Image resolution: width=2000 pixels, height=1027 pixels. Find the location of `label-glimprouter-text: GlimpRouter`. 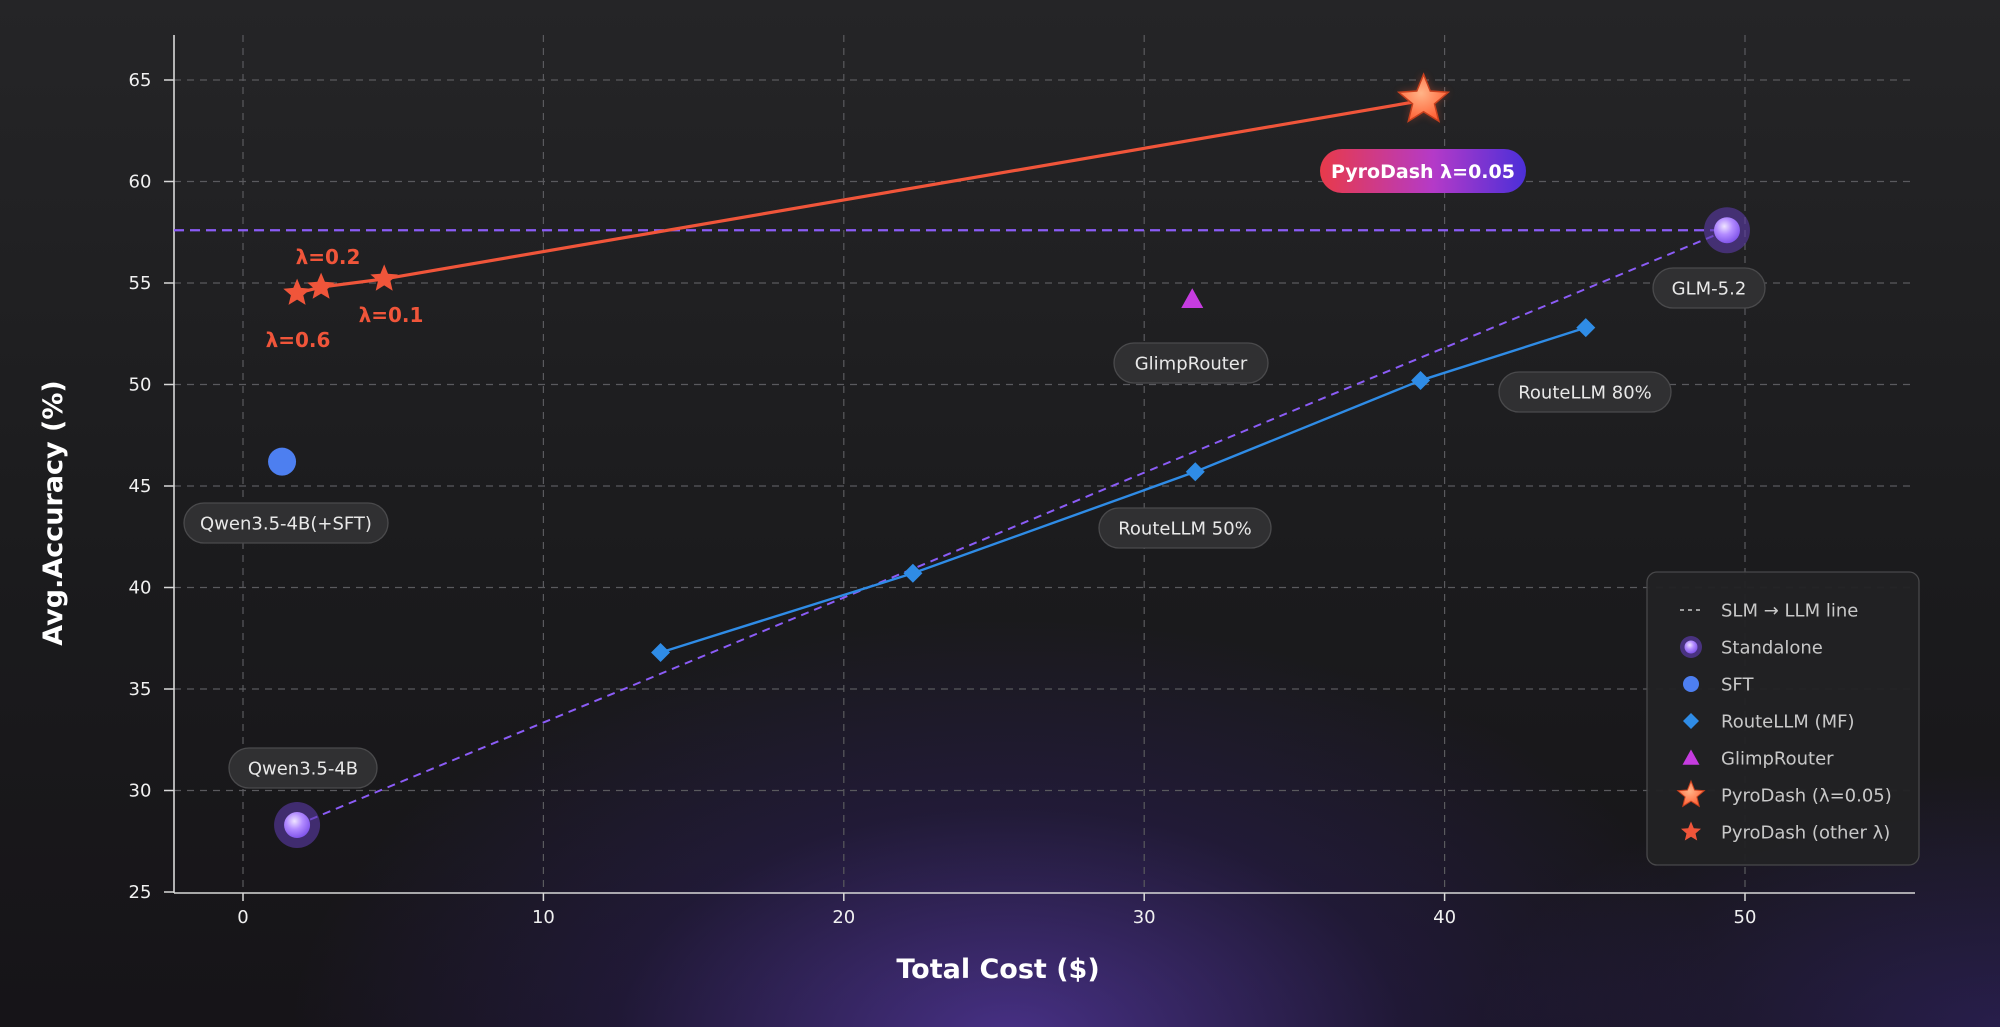

label-glimprouter-text: GlimpRouter is located at coordinates (1191, 364).